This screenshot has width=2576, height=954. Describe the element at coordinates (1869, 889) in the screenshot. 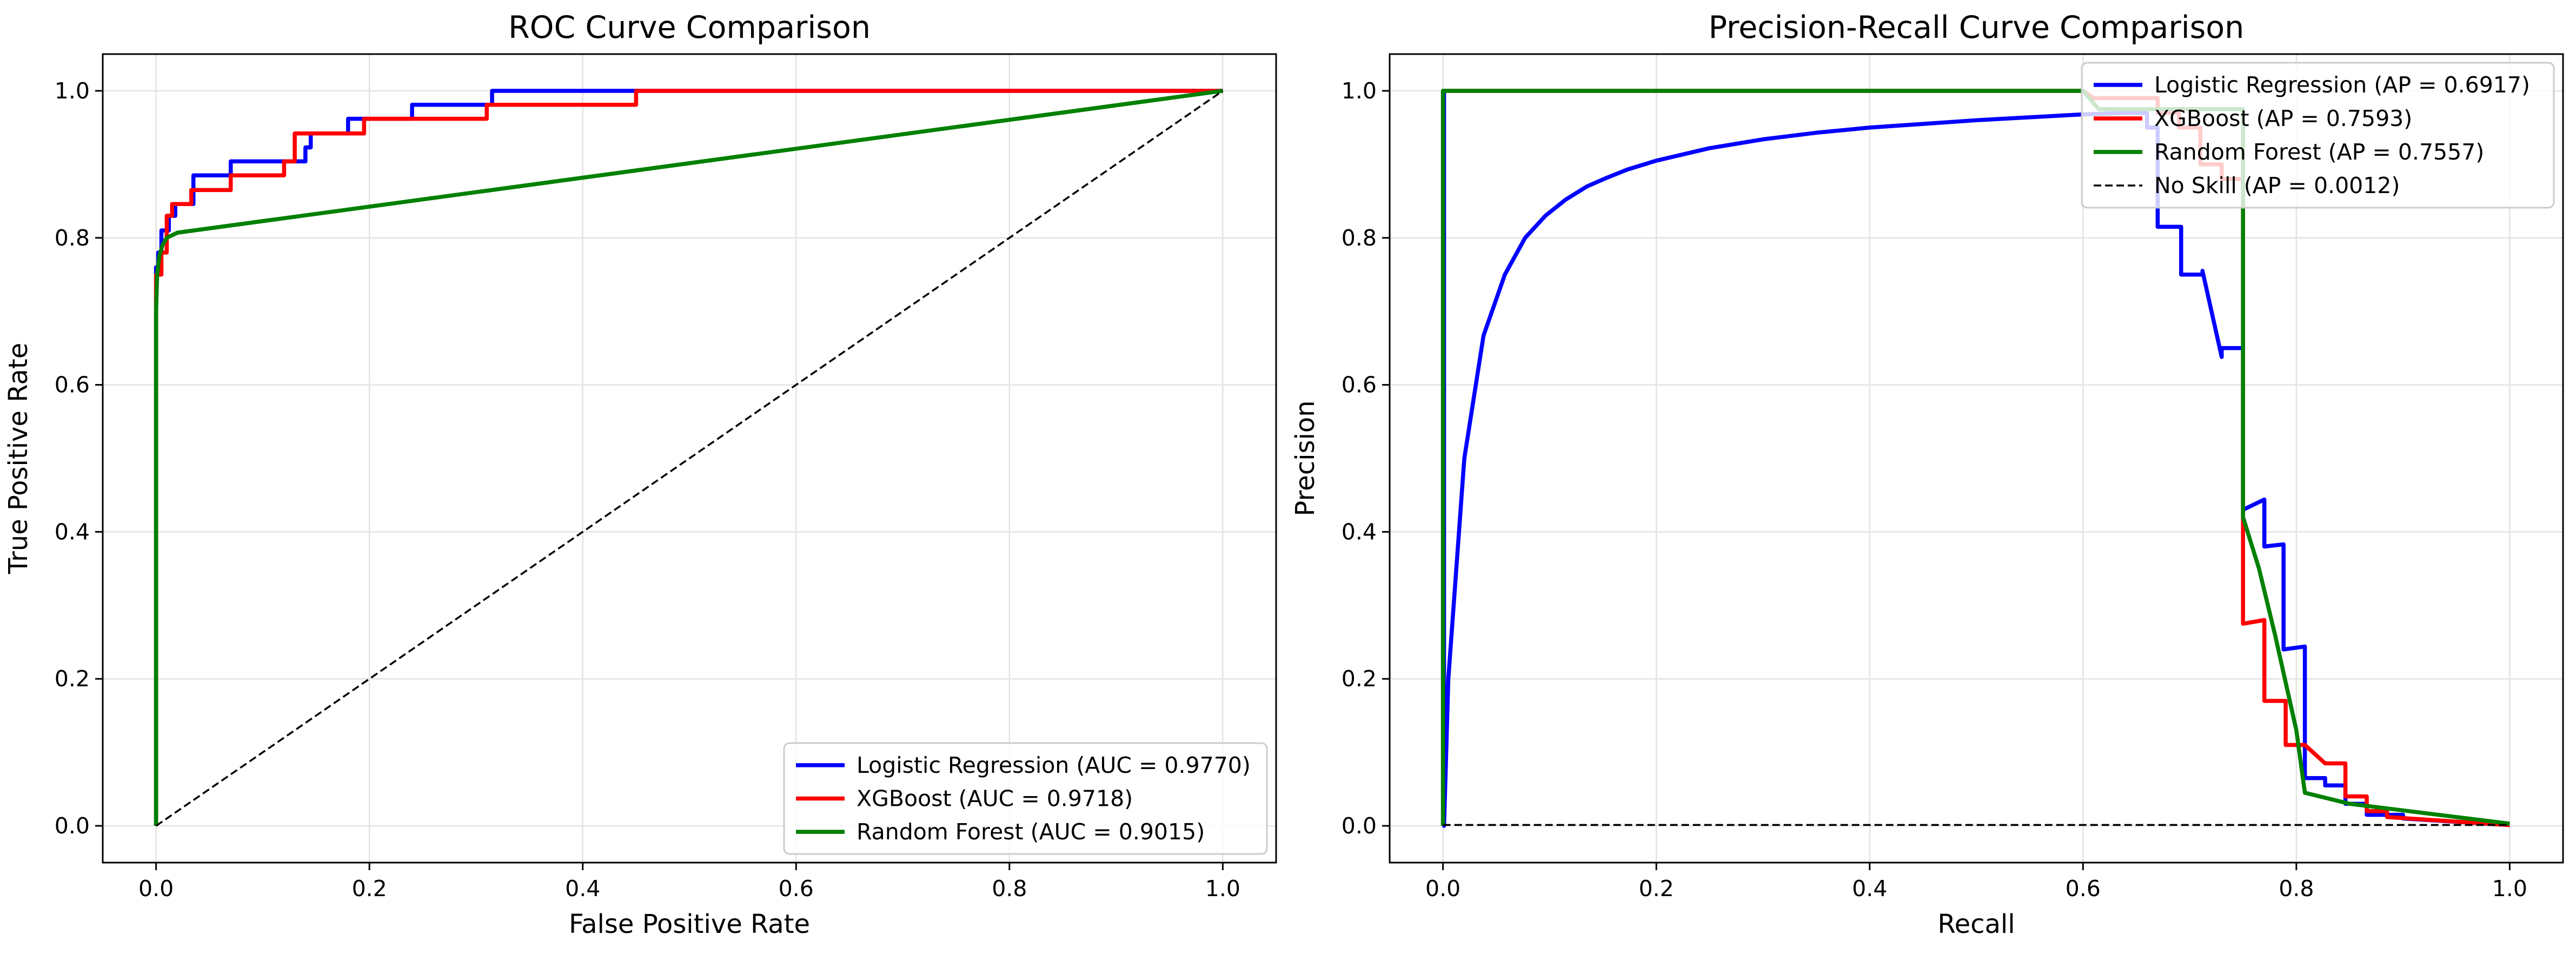

I see `pr-x-tick-label: 0.4` at that location.